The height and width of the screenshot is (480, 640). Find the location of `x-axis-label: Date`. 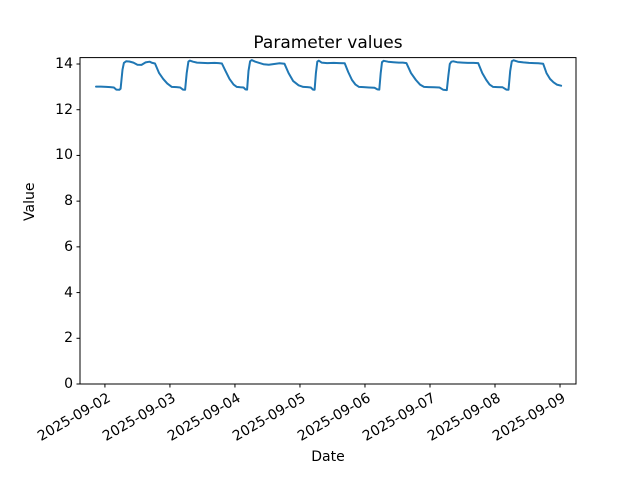

x-axis-label: Date is located at coordinates (328, 457).